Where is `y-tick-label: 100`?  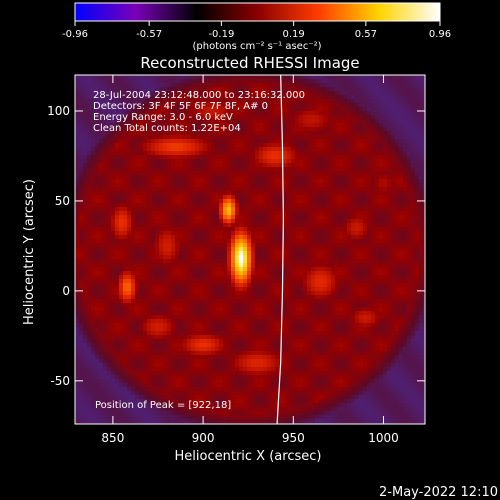
y-tick-label: 100 is located at coordinates (58, 111).